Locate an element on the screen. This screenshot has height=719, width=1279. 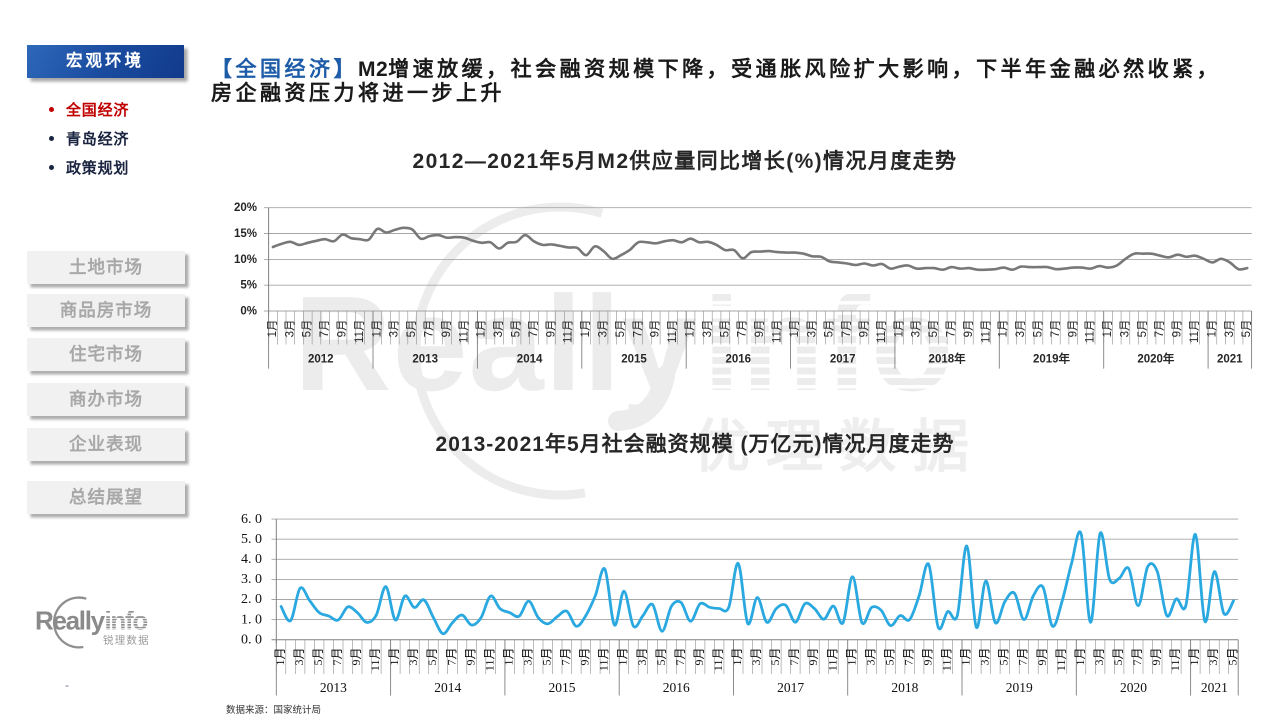
svg-text: info is located at coordinates (828, 343).